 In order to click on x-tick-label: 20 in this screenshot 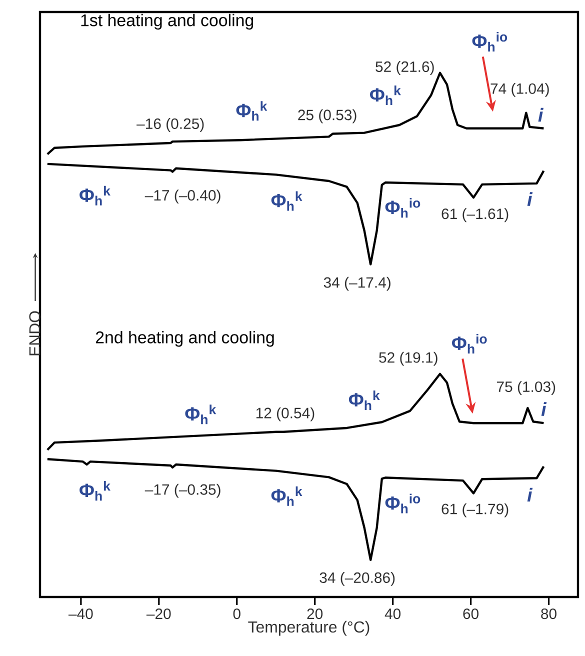, I will do `click(315, 614)`.